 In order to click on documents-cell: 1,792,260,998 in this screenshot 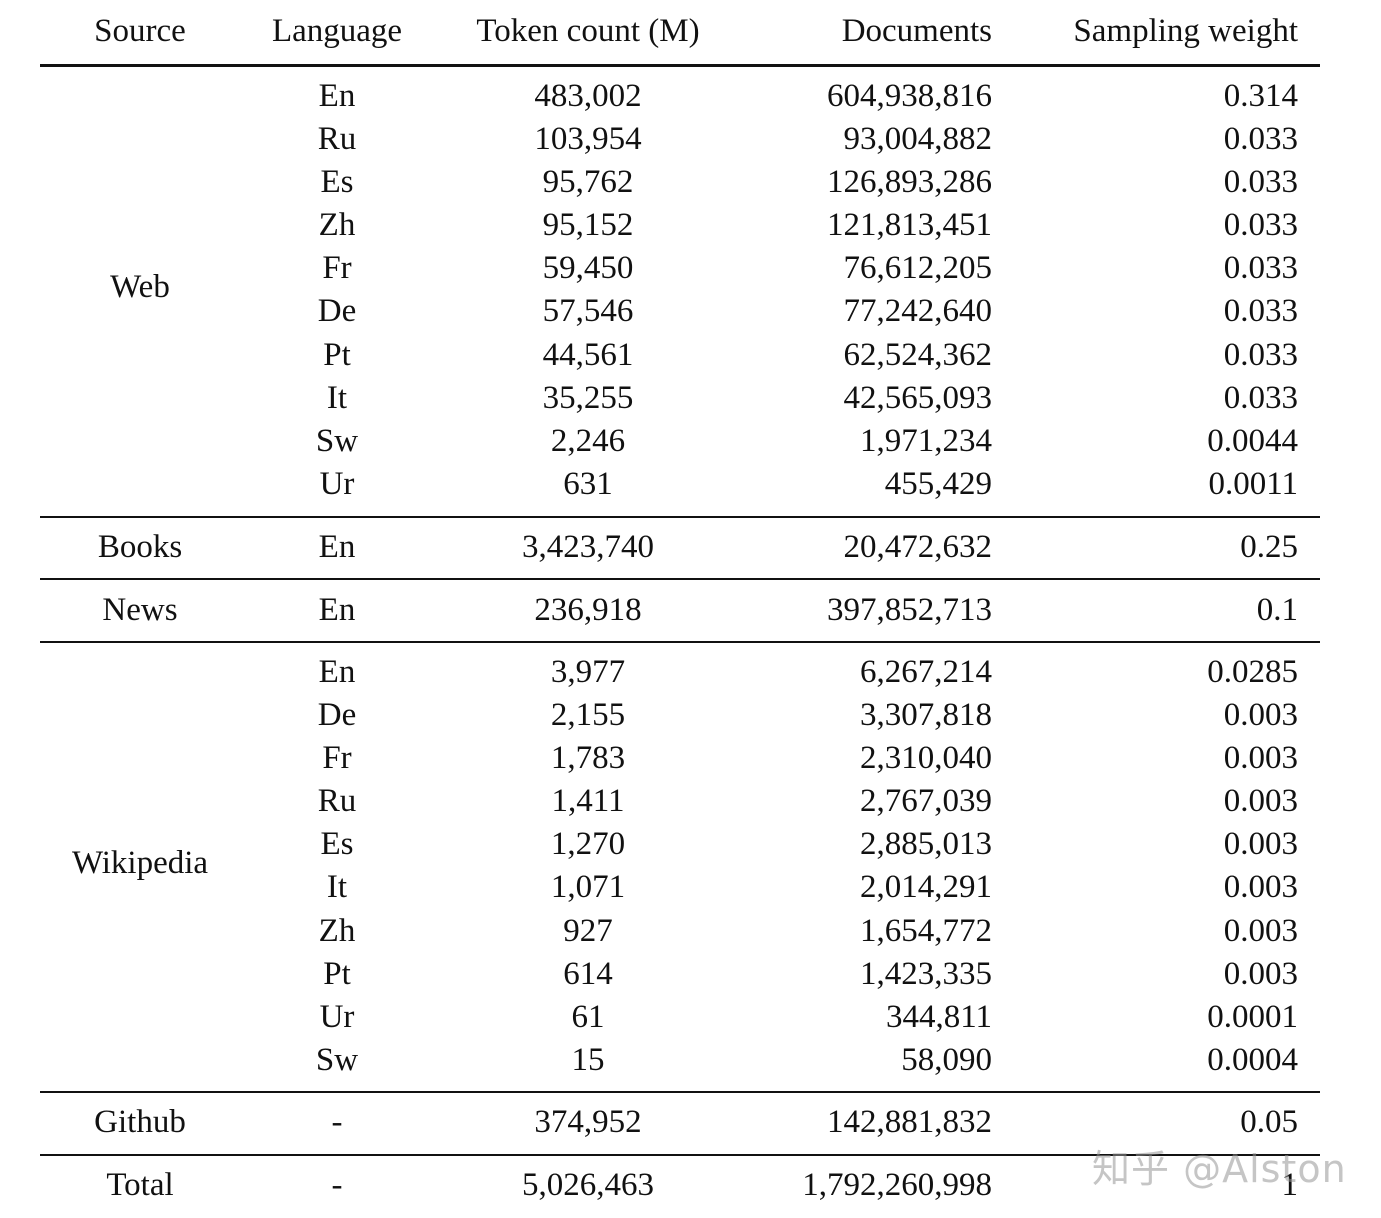, I will do `click(897, 1185)`.